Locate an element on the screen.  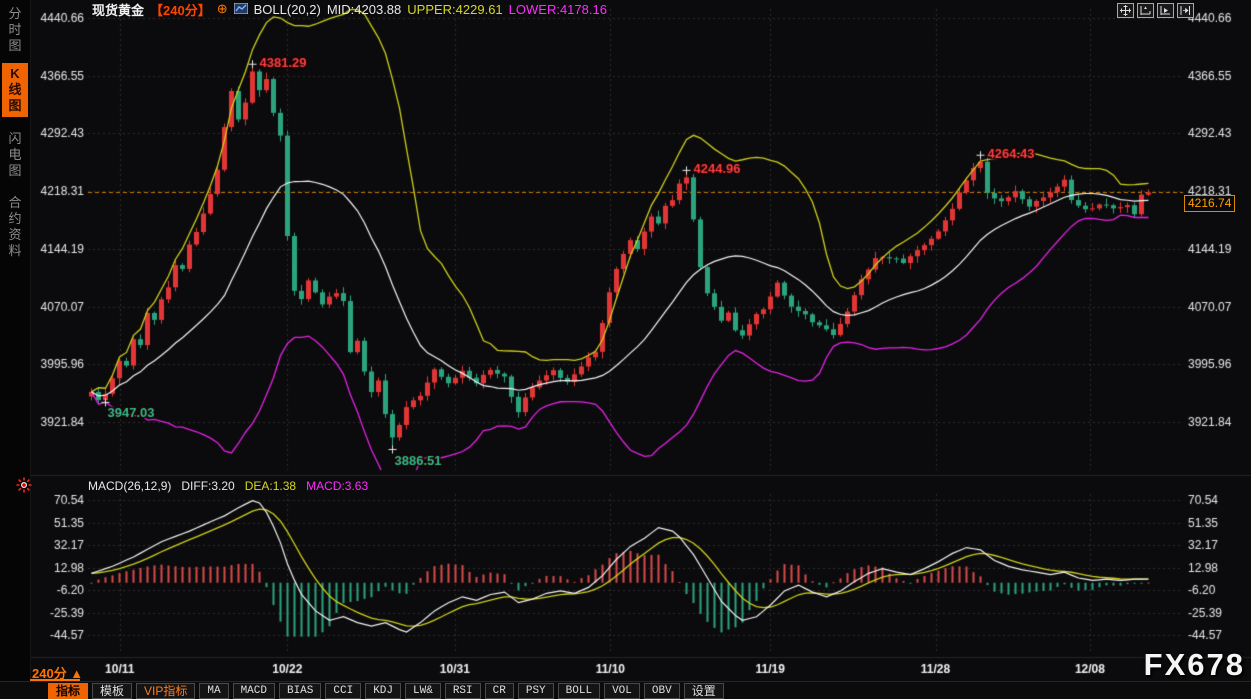
boll-lower-value: LOWER:4178.16 is located at coordinates (557, 9).